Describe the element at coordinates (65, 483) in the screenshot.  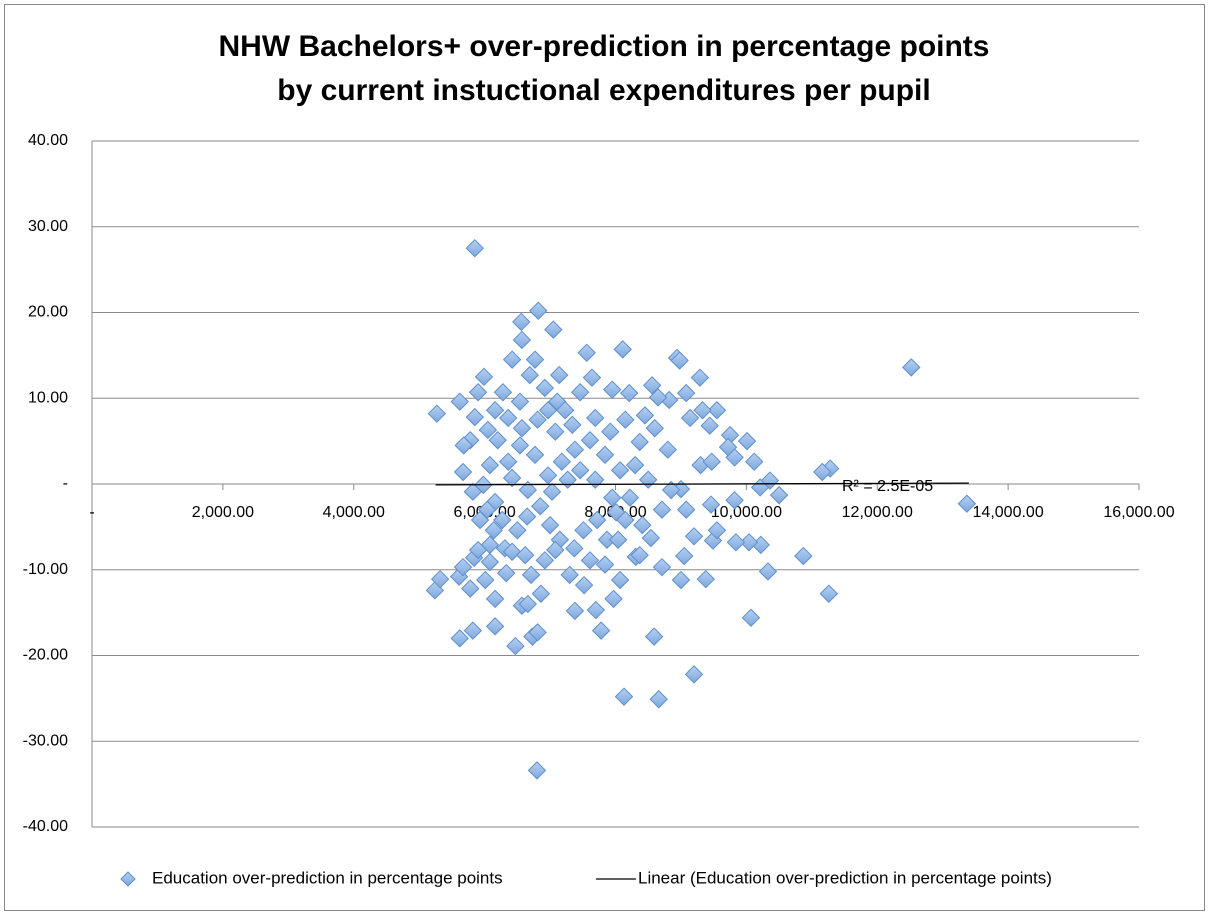
I see `y-tick-label: -` at that location.